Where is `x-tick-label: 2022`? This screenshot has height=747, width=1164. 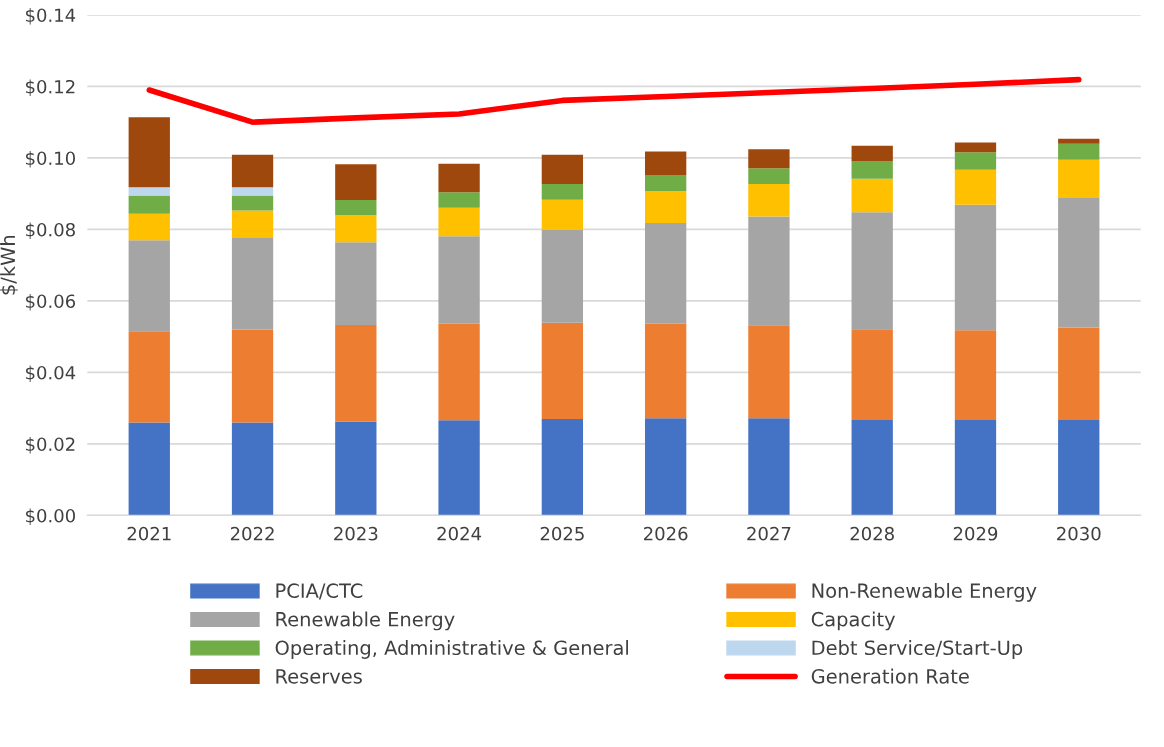
x-tick-label: 2022 is located at coordinates (252, 533).